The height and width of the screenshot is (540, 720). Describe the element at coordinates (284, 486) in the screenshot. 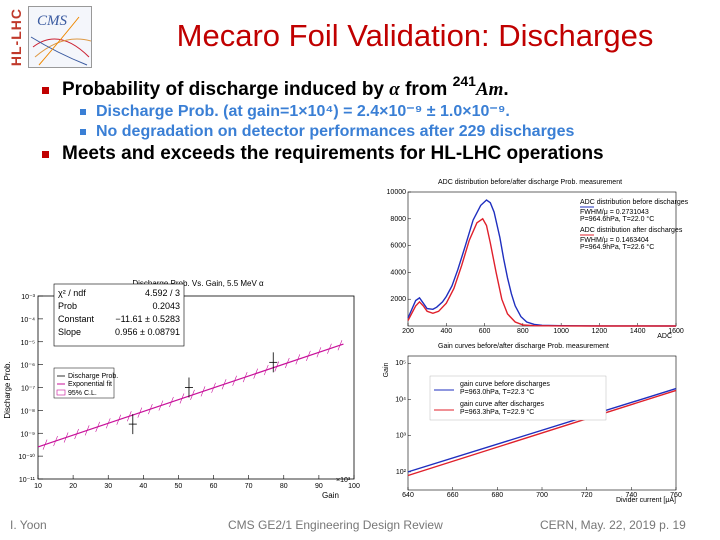

I see `chart1-x-tick-label: 80` at that location.